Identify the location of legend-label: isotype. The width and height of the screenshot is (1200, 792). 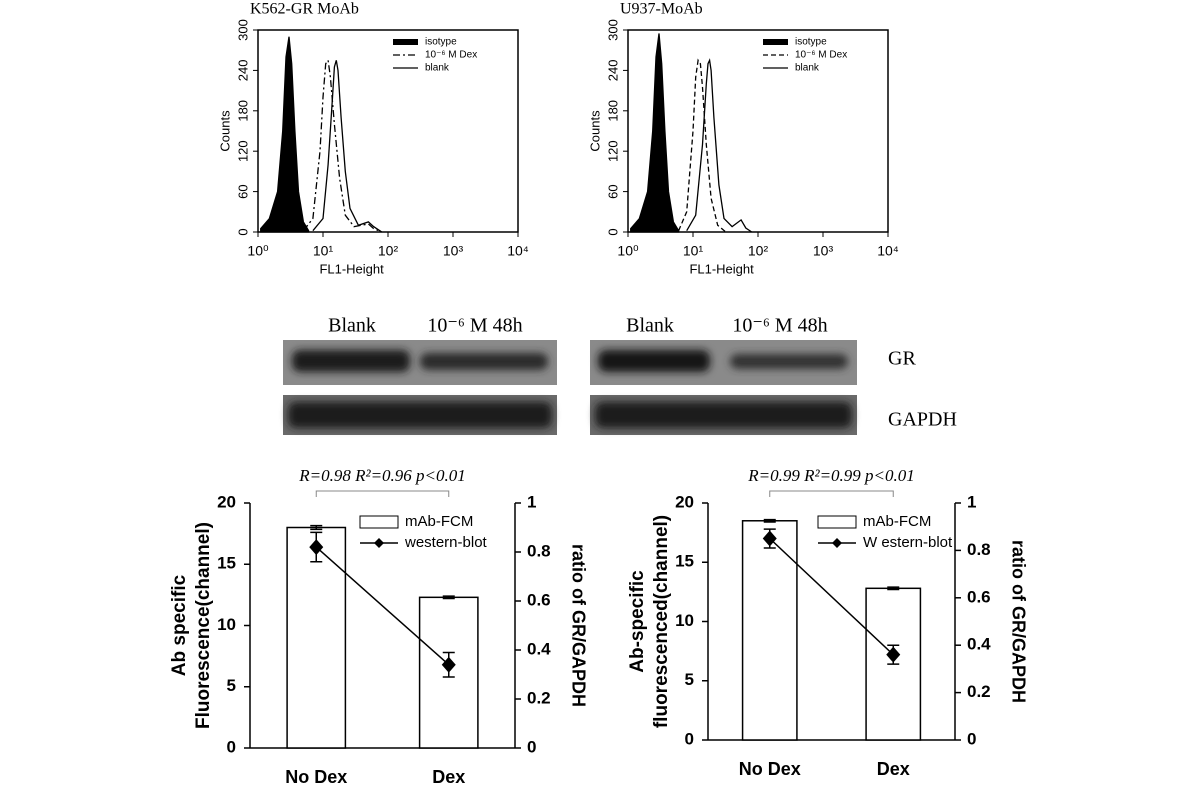
(441, 42).